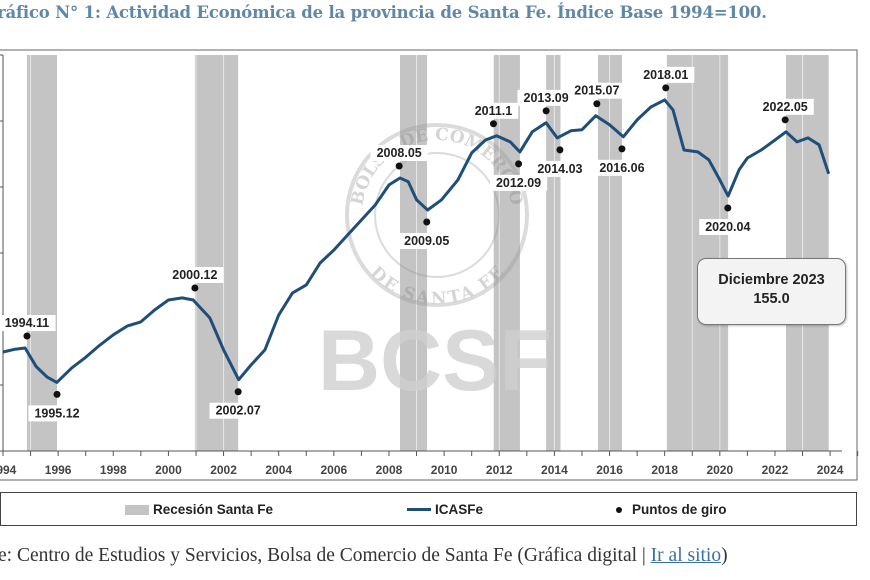 This screenshot has width=870, height=580. I want to click on legend-item-recession: Recesión Santa Fe, so click(199, 509).